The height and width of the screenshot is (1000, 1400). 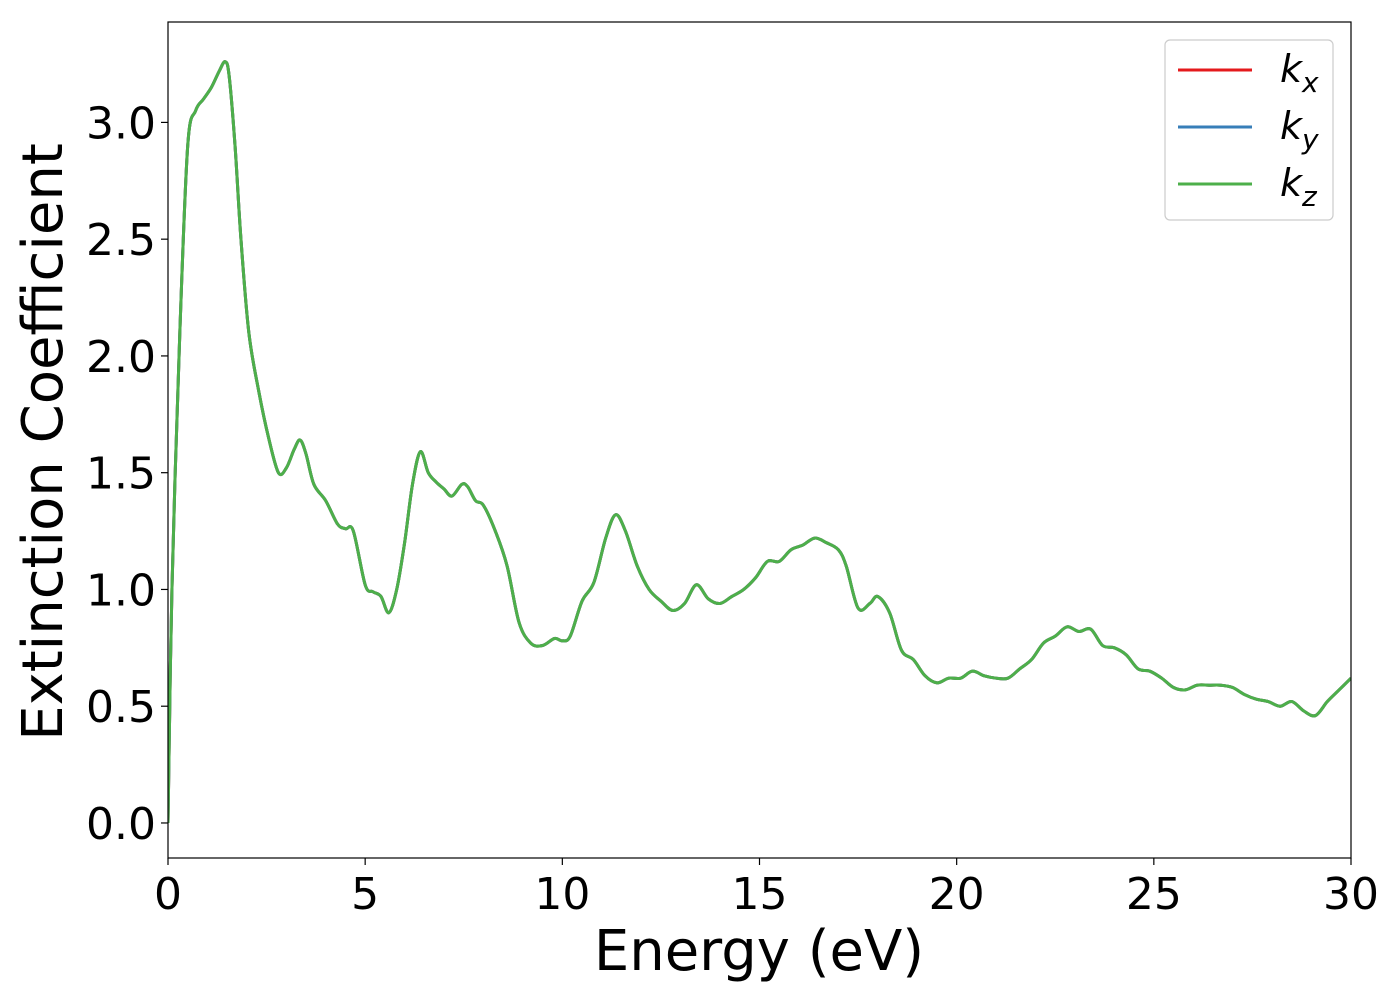 What do you see at coordinates (1351, 894) in the screenshot?
I see `x-tick-label: 30` at bounding box center [1351, 894].